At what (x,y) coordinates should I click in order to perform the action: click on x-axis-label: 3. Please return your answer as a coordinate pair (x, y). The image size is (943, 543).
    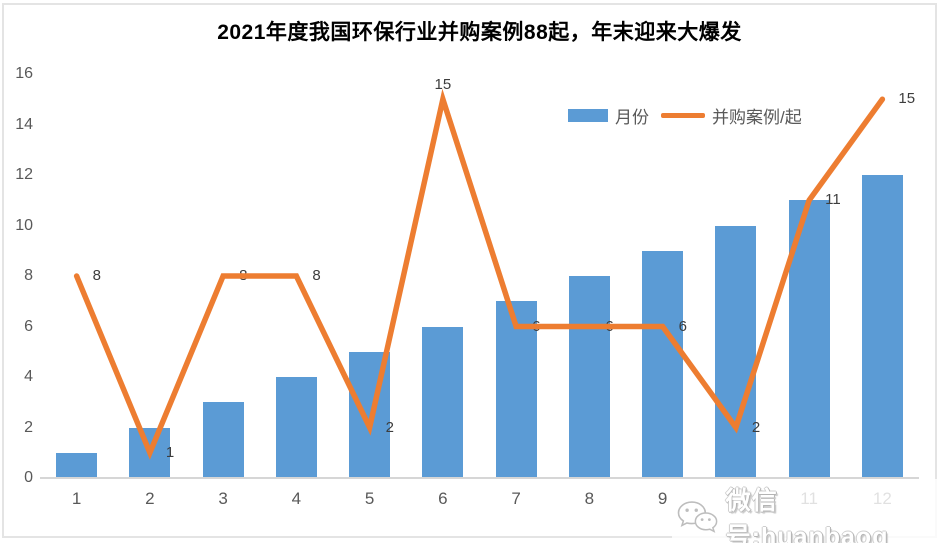
    Looking at the image, I should click on (223, 498).